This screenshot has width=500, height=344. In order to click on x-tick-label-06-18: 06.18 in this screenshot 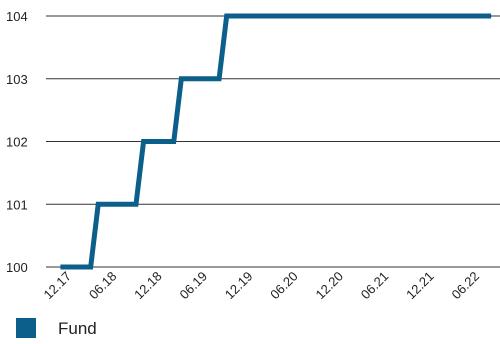, I will do `click(103, 286)`.